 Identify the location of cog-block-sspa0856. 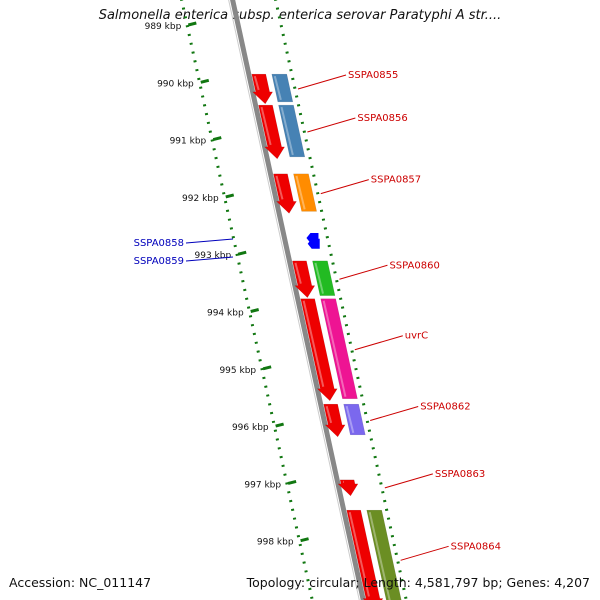
(292, 131).